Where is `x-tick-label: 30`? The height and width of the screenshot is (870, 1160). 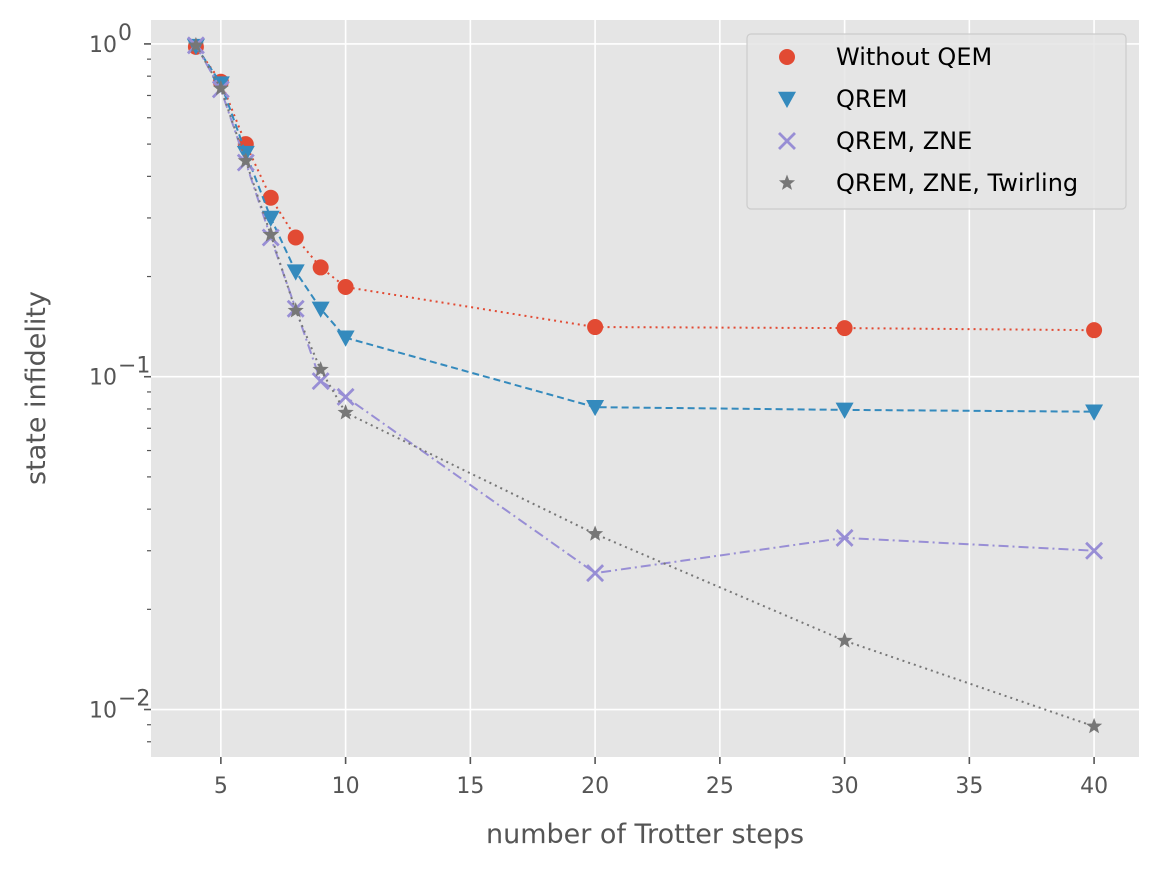 x-tick-label: 30 is located at coordinates (845, 786).